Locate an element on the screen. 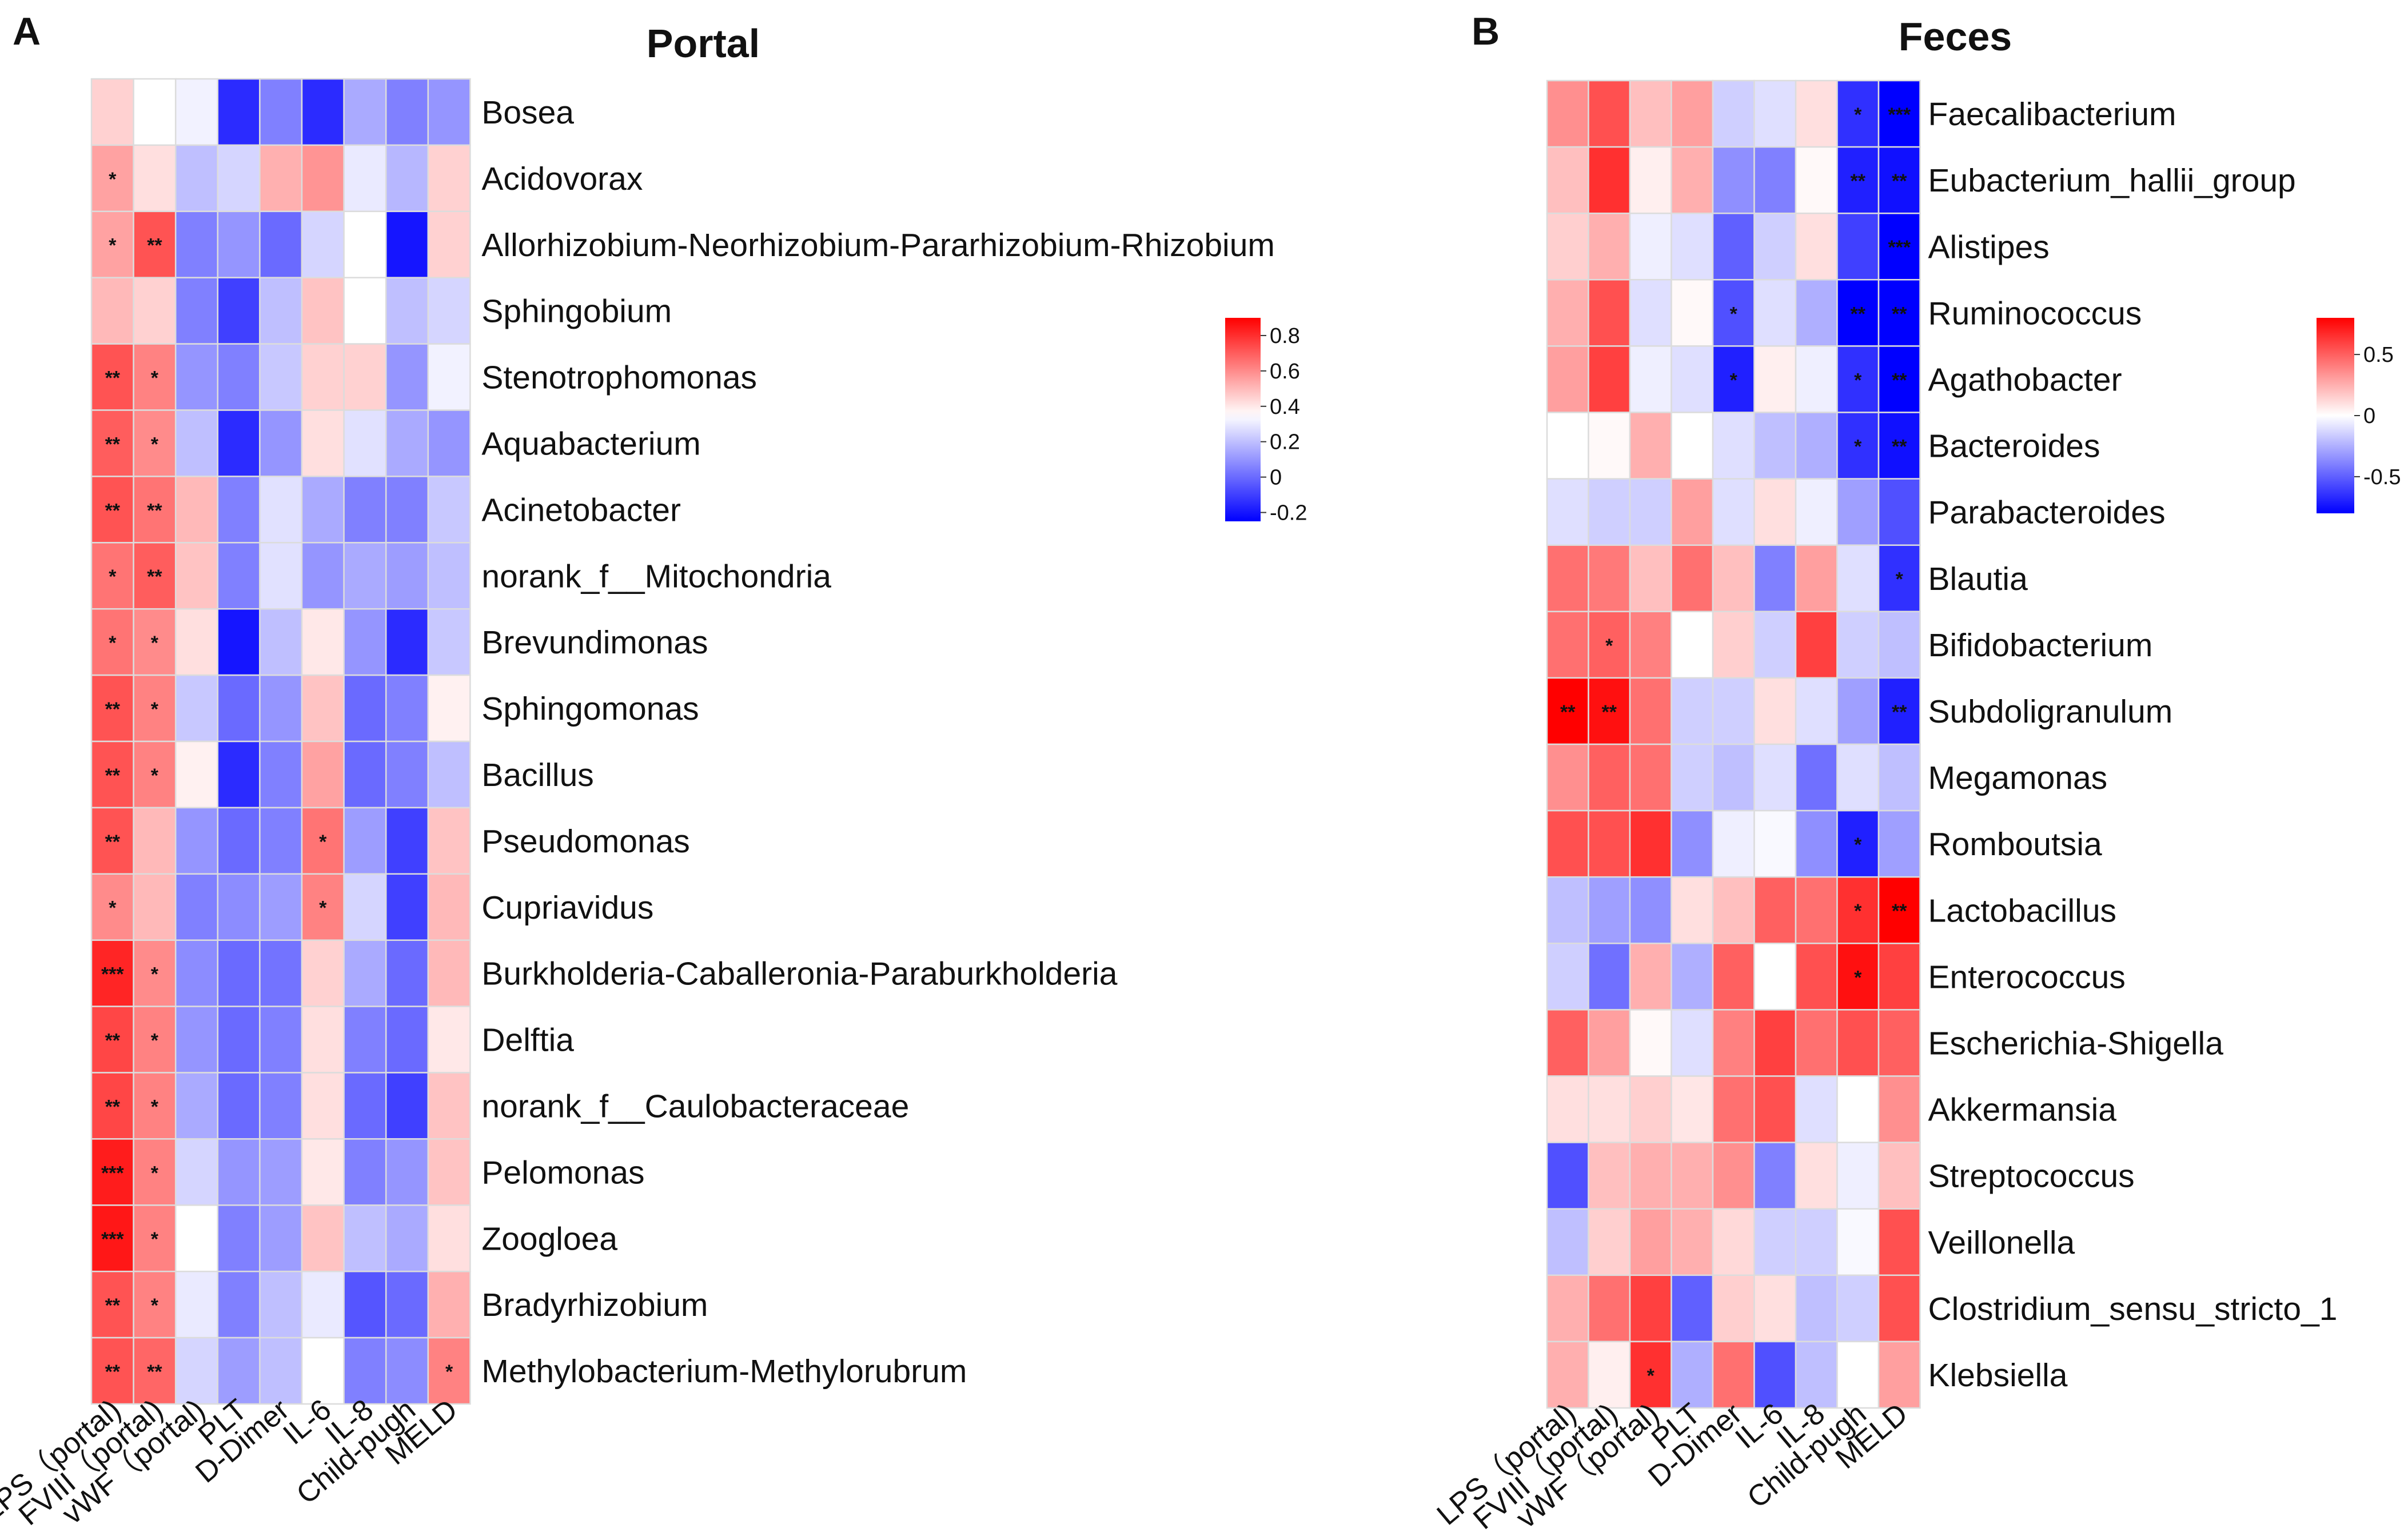 Image resolution: width=2408 pixels, height=1536 pixels. row-label: Lactobacillus is located at coordinates (2023, 910).